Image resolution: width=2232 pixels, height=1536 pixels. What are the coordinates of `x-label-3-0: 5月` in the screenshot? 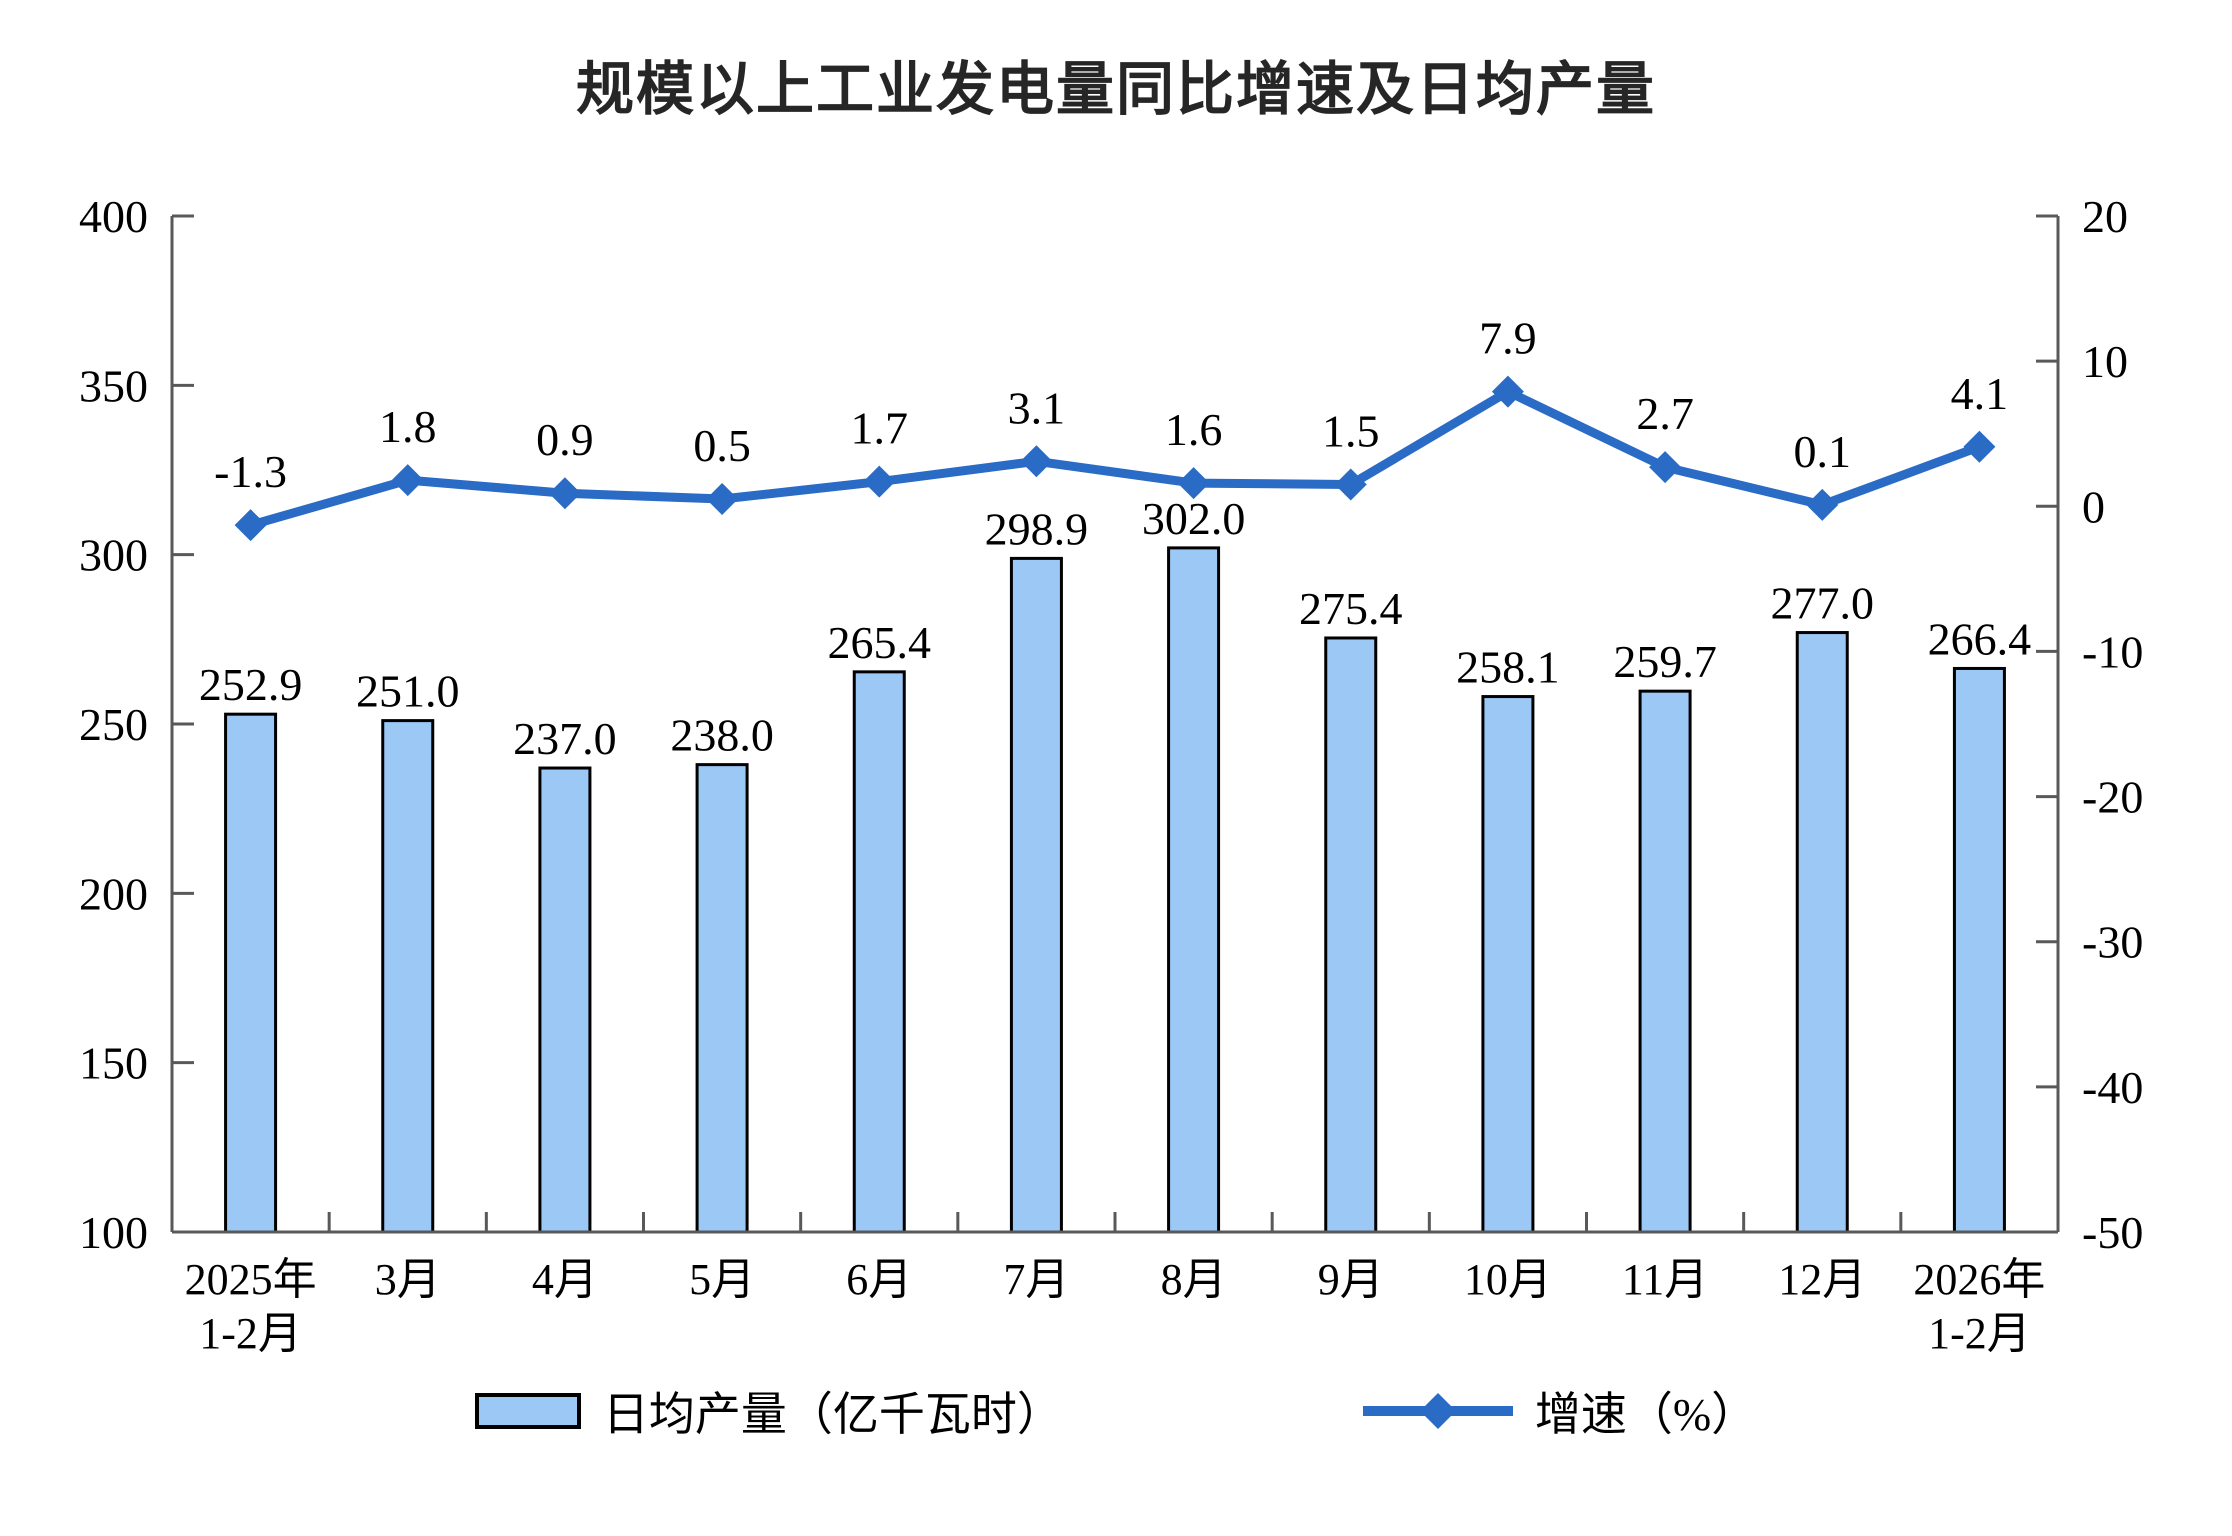 It's located at (722, 1279).